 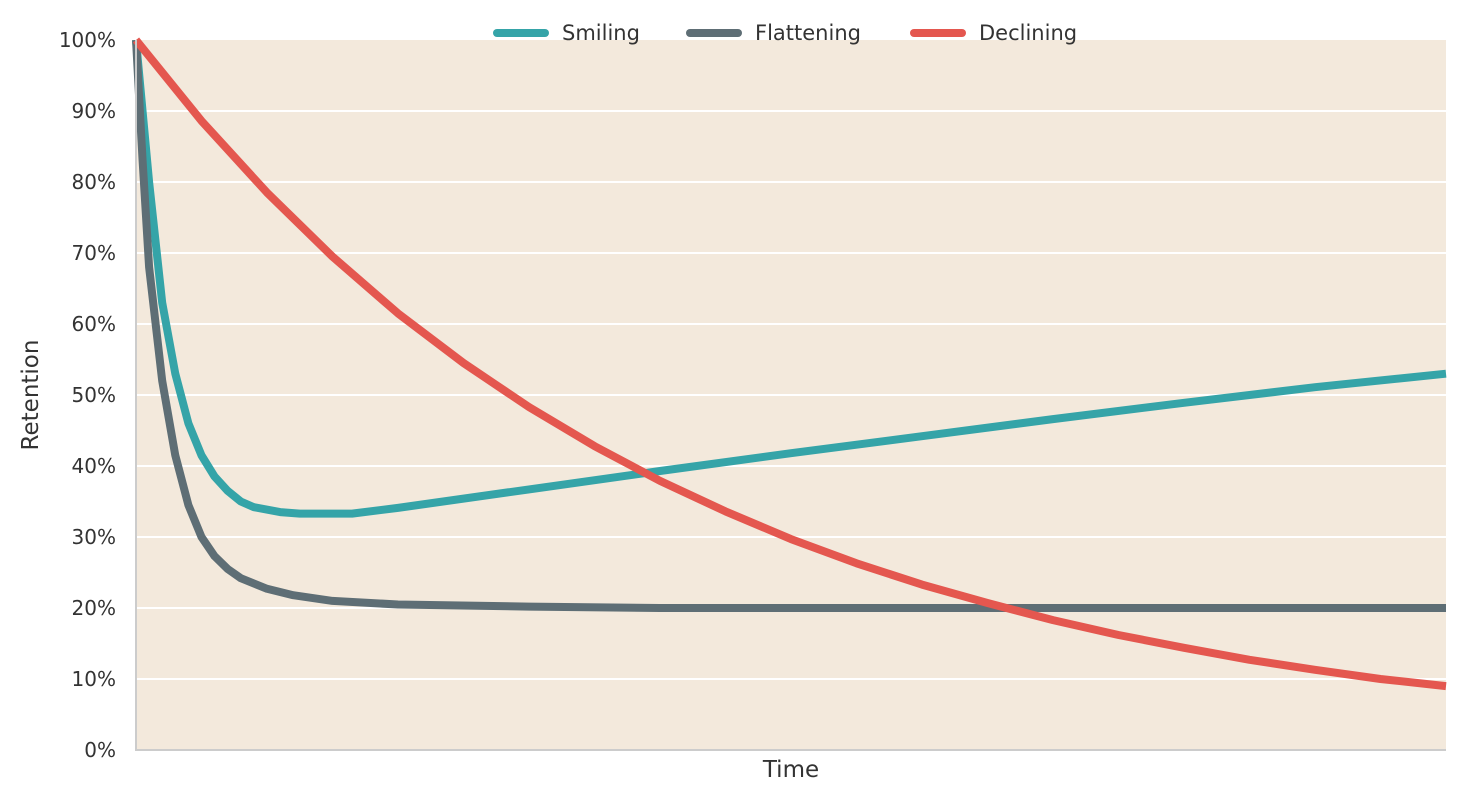 I want to click on y-tick-label: 0%, so click(x=100, y=750).